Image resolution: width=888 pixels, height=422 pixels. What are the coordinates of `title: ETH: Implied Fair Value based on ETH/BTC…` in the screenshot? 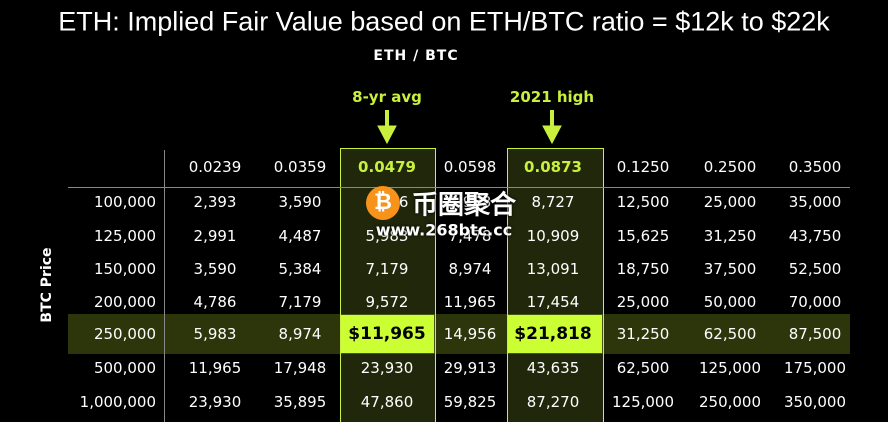 It's located at (444, 21).